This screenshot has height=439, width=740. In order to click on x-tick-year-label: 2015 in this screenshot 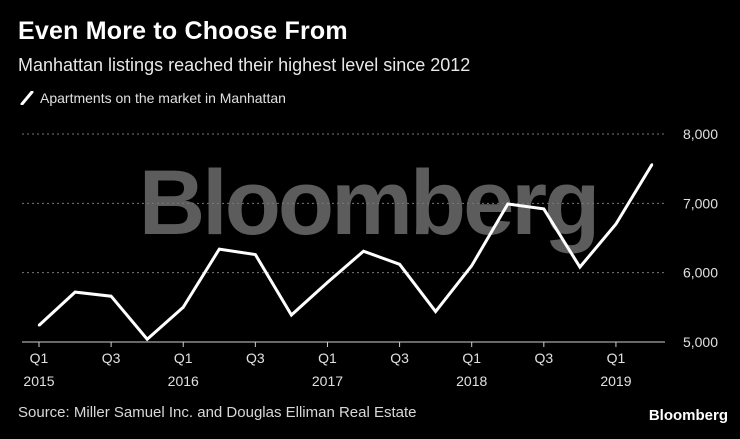, I will do `click(38, 381)`.